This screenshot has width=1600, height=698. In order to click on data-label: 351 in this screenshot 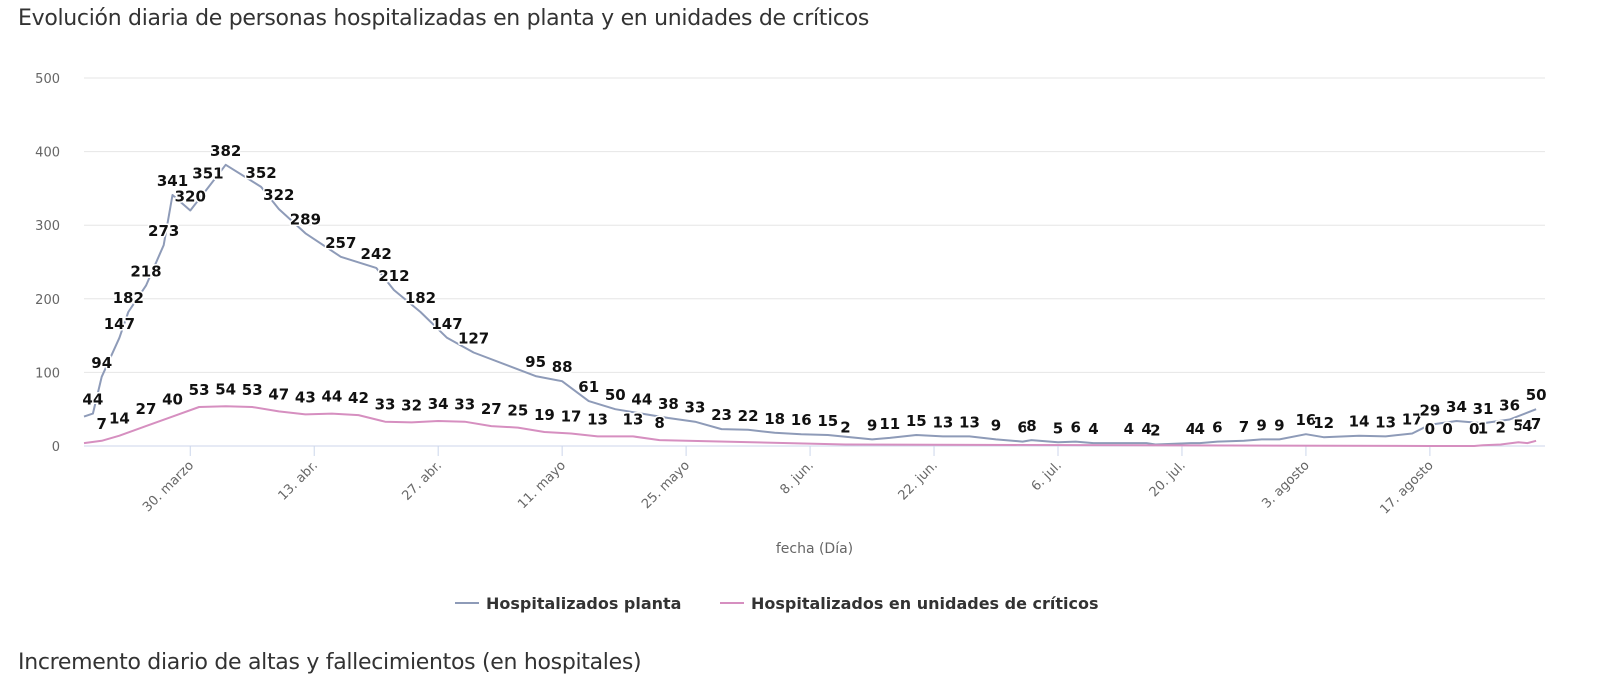, I will do `click(207, 174)`.